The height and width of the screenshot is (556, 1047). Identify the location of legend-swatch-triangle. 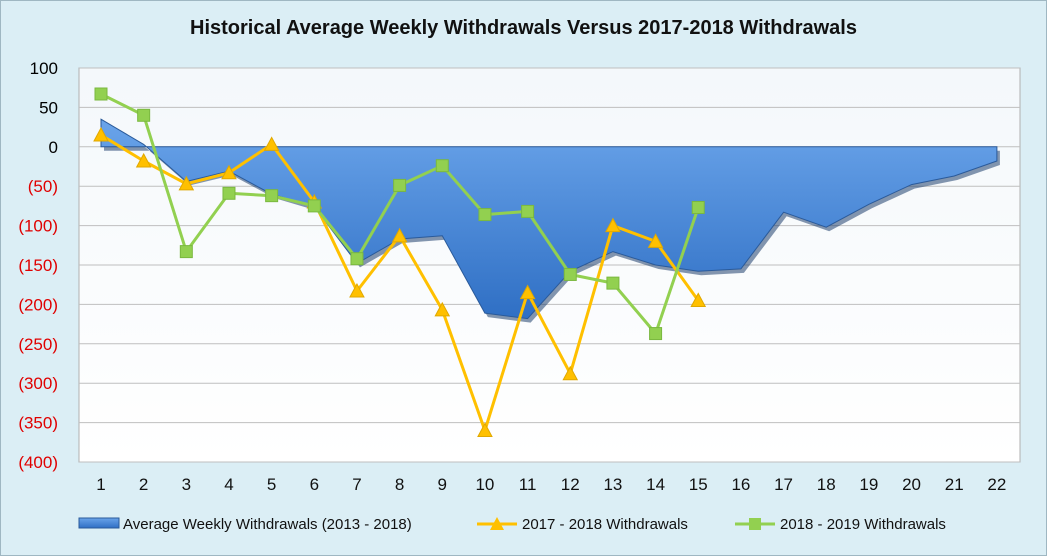
(497, 523).